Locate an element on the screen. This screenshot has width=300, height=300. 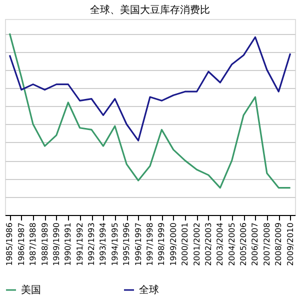
x-tick-label: 1989/1990 is located at coordinates (56, 244).